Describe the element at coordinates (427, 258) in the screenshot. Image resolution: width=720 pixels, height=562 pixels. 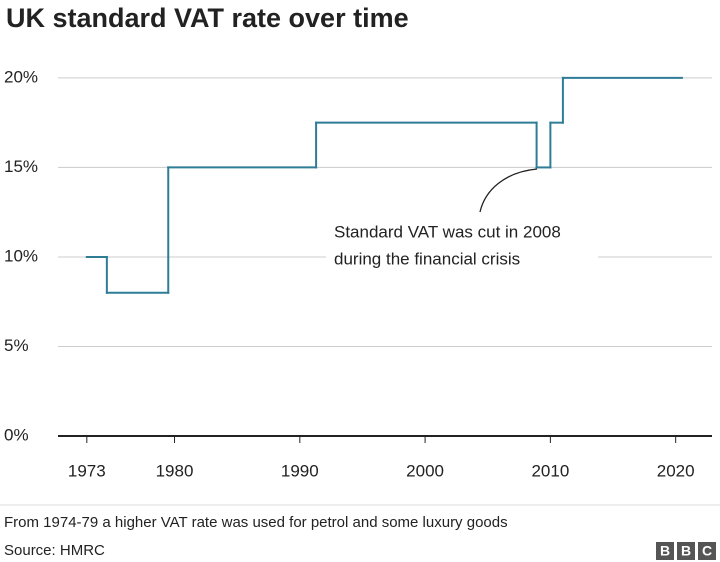
I see `annotation: during the financial crisis` at that location.